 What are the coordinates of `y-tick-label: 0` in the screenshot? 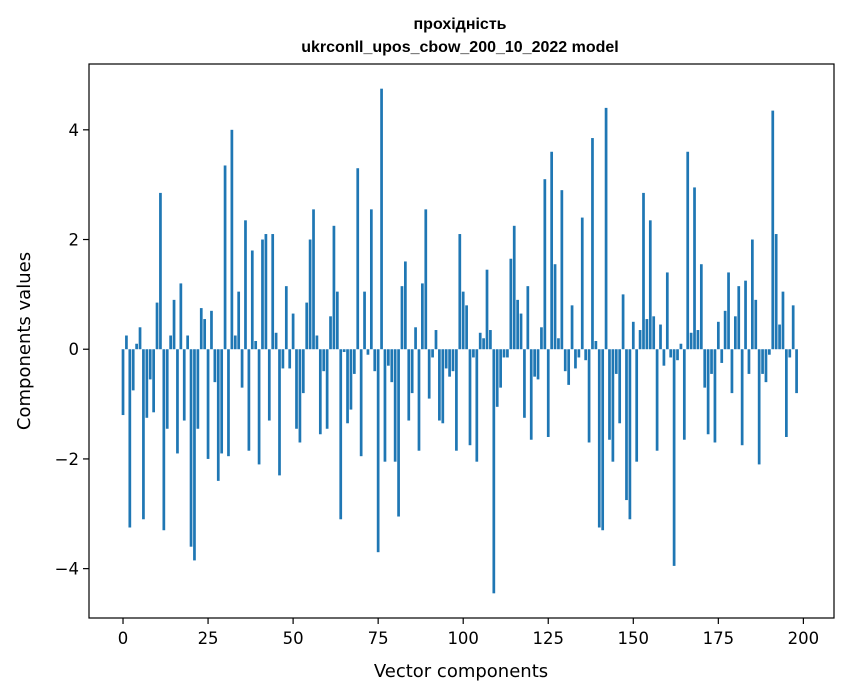 It's located at (74, 349).